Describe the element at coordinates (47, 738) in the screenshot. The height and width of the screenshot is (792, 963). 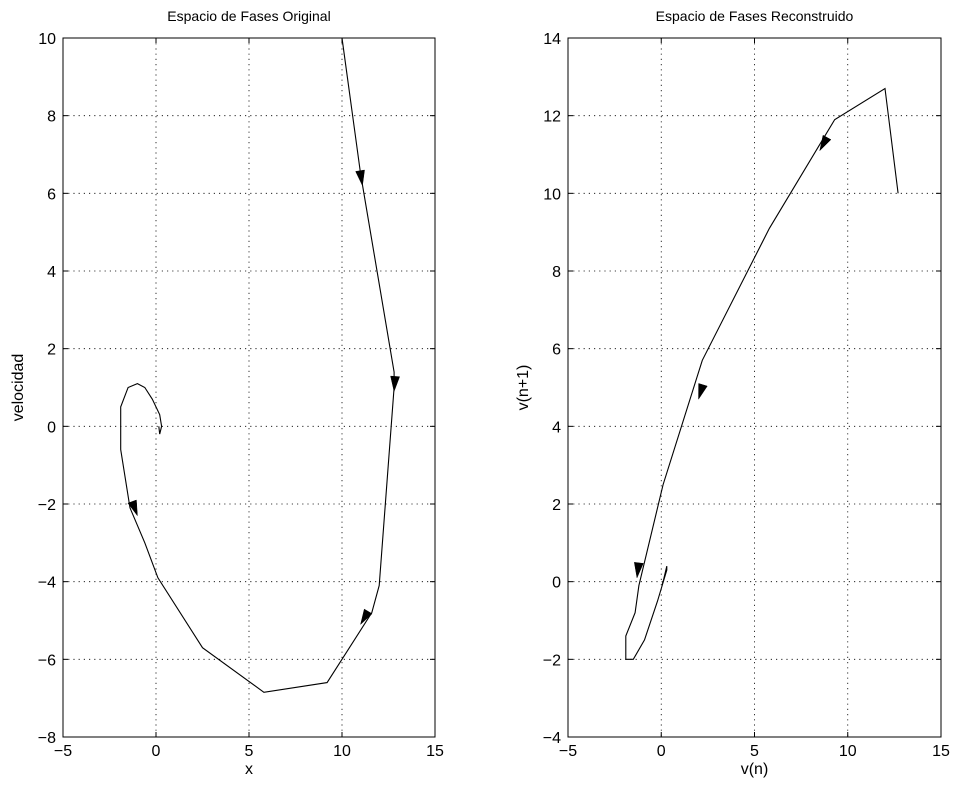
I see `y-tick-label: −8` at that location.